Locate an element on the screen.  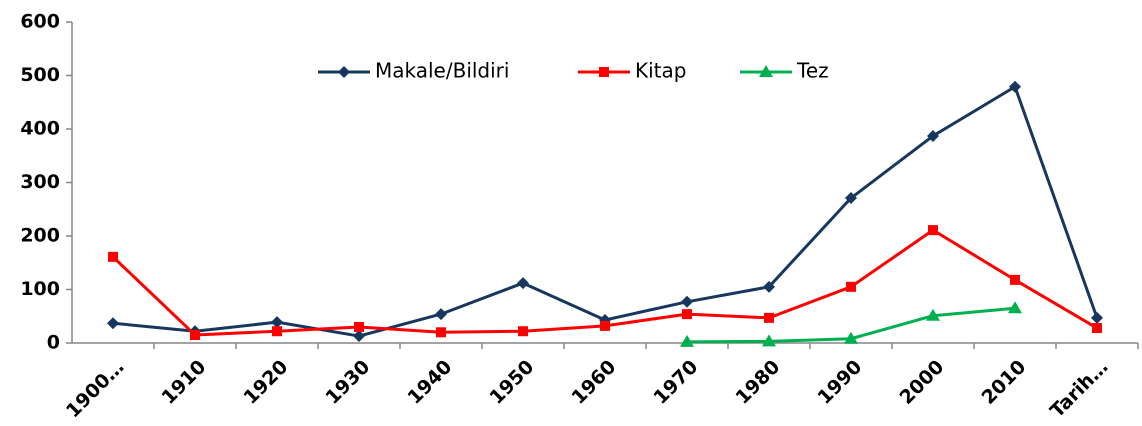
legend-label: Tez is located at coordinates (812, 71).